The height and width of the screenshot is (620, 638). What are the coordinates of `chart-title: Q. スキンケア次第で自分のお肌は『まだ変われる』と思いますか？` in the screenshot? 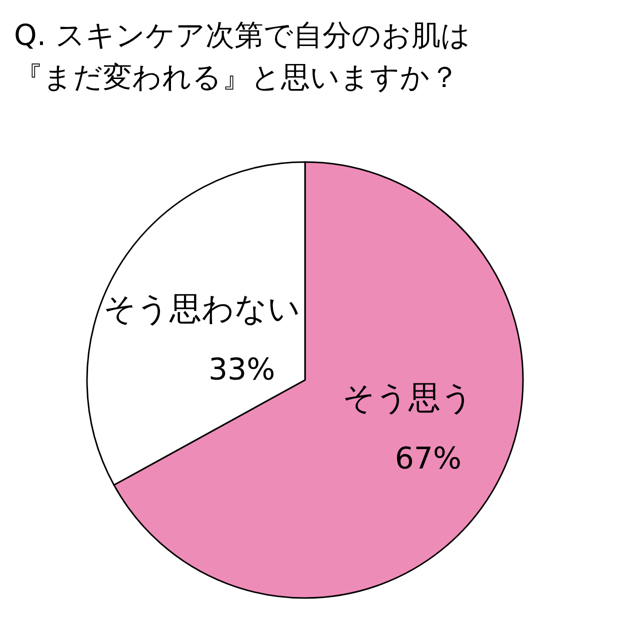 It's located at (242, 56).